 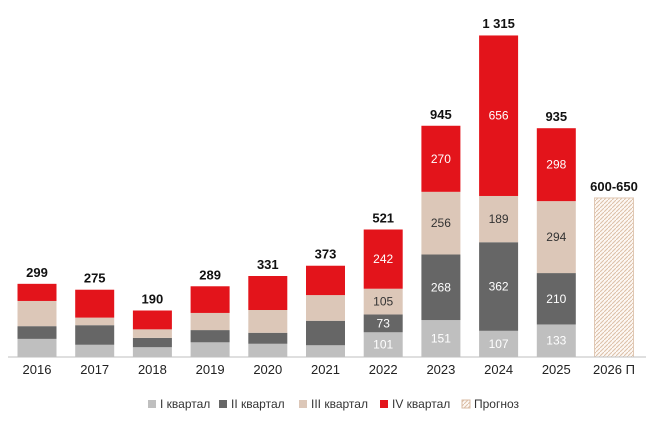 I want to click on segment-label-2022-series-0: 101, so click(x=383, y=345).